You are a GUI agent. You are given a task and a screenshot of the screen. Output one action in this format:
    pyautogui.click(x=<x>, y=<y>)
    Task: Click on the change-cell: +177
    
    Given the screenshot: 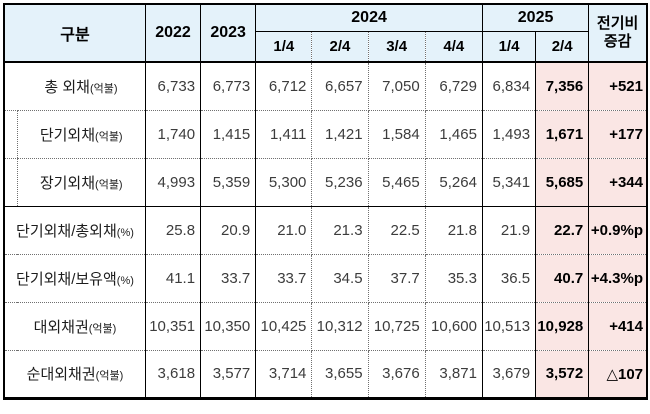 What is the action you would take?
    pyautogui.click(x=617, y=134)
    